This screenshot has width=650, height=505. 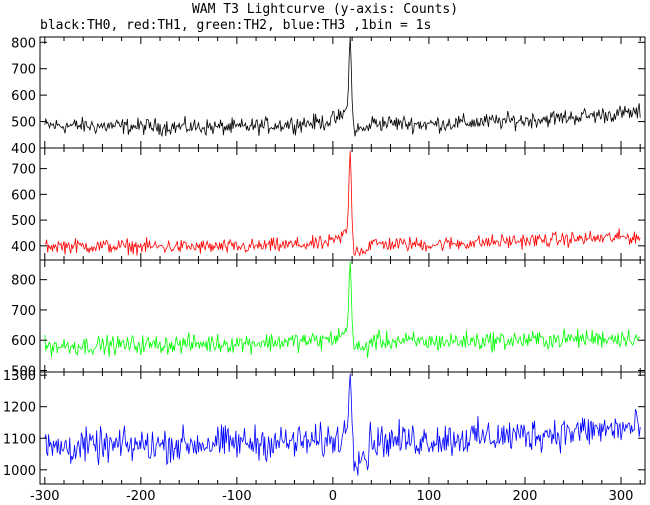 I want to click on x-tick-label: 200, so click(x=525, y=496).